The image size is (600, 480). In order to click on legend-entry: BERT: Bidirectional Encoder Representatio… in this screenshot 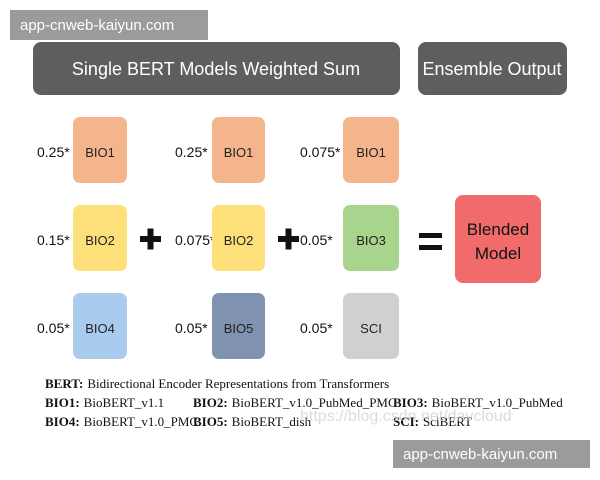, I will do `click(217, 383)`.